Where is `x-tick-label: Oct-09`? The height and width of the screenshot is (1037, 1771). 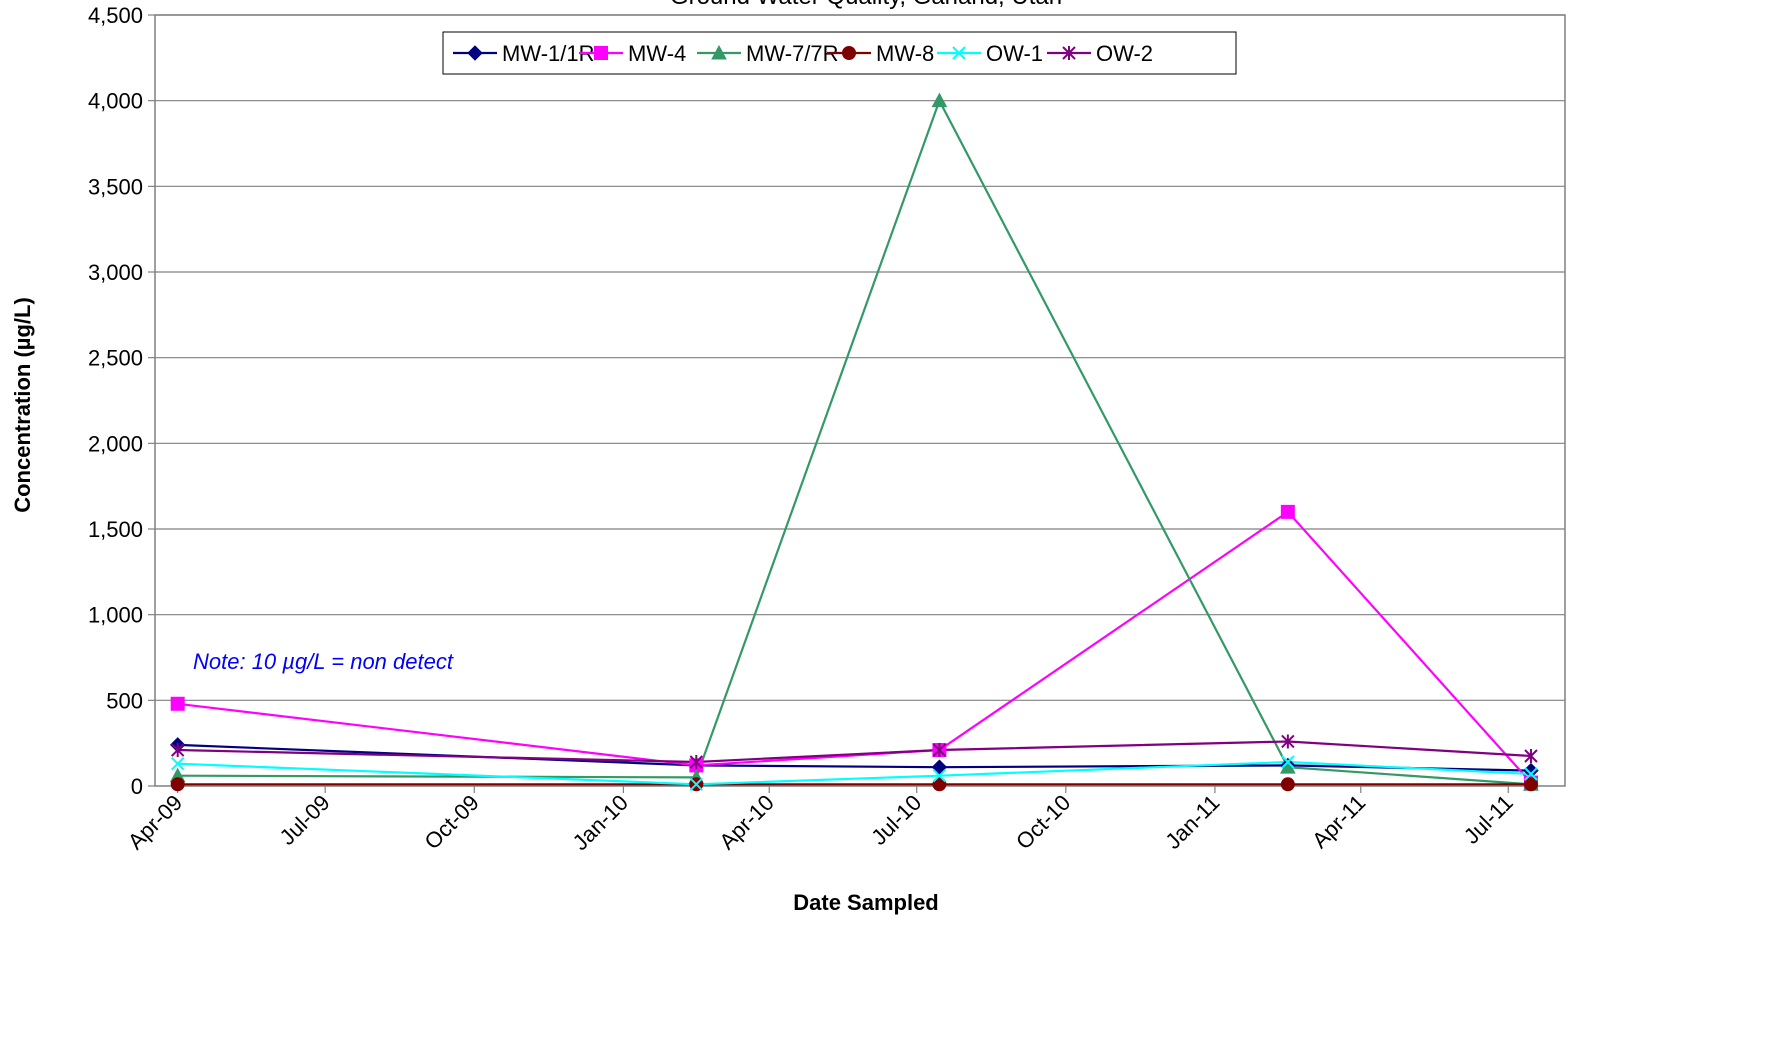 x-tick-label: Oct-09 is located at coordinates (451, 822).